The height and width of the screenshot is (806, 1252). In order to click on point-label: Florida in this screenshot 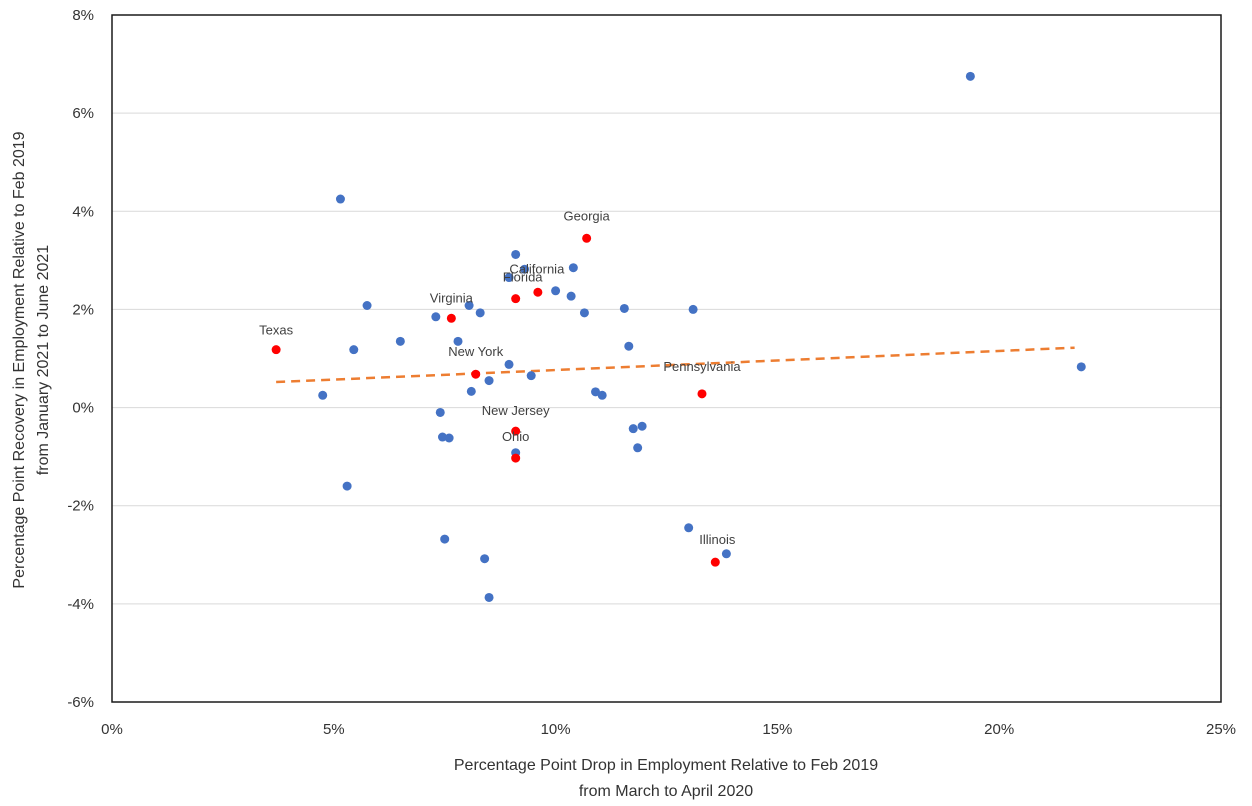, I will do `click(523, 277)`.